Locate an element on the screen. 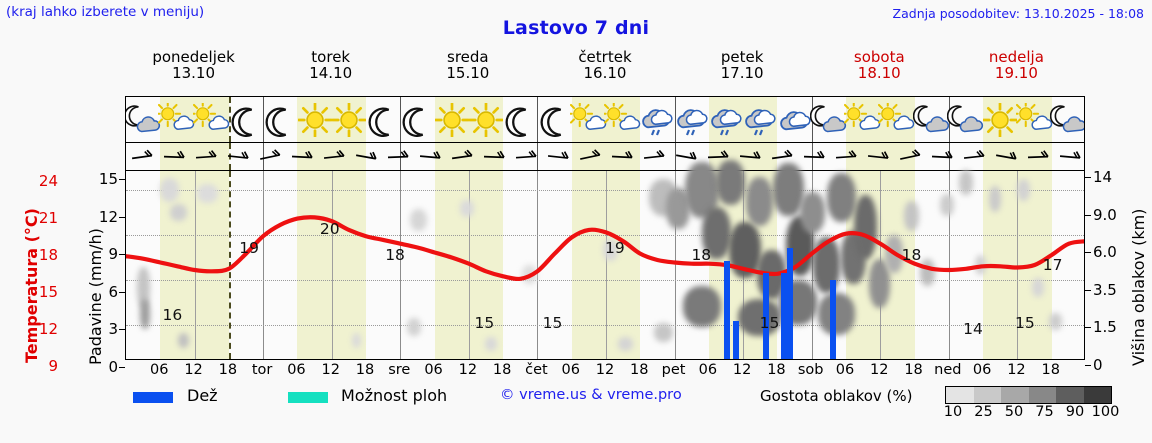  cloud-density-tick: 90 is located at coordinates (1075, 412).